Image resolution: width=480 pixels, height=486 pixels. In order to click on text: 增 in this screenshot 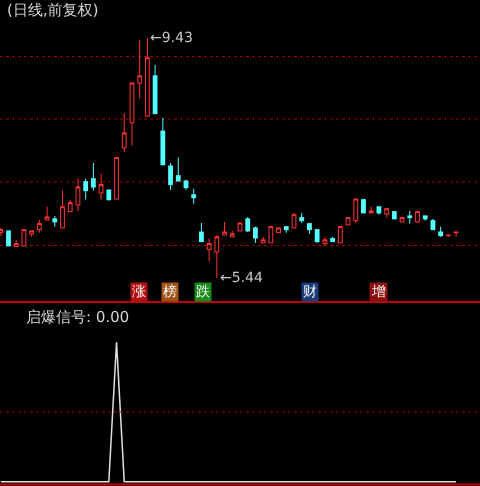, I will do `click(378, 292)`.